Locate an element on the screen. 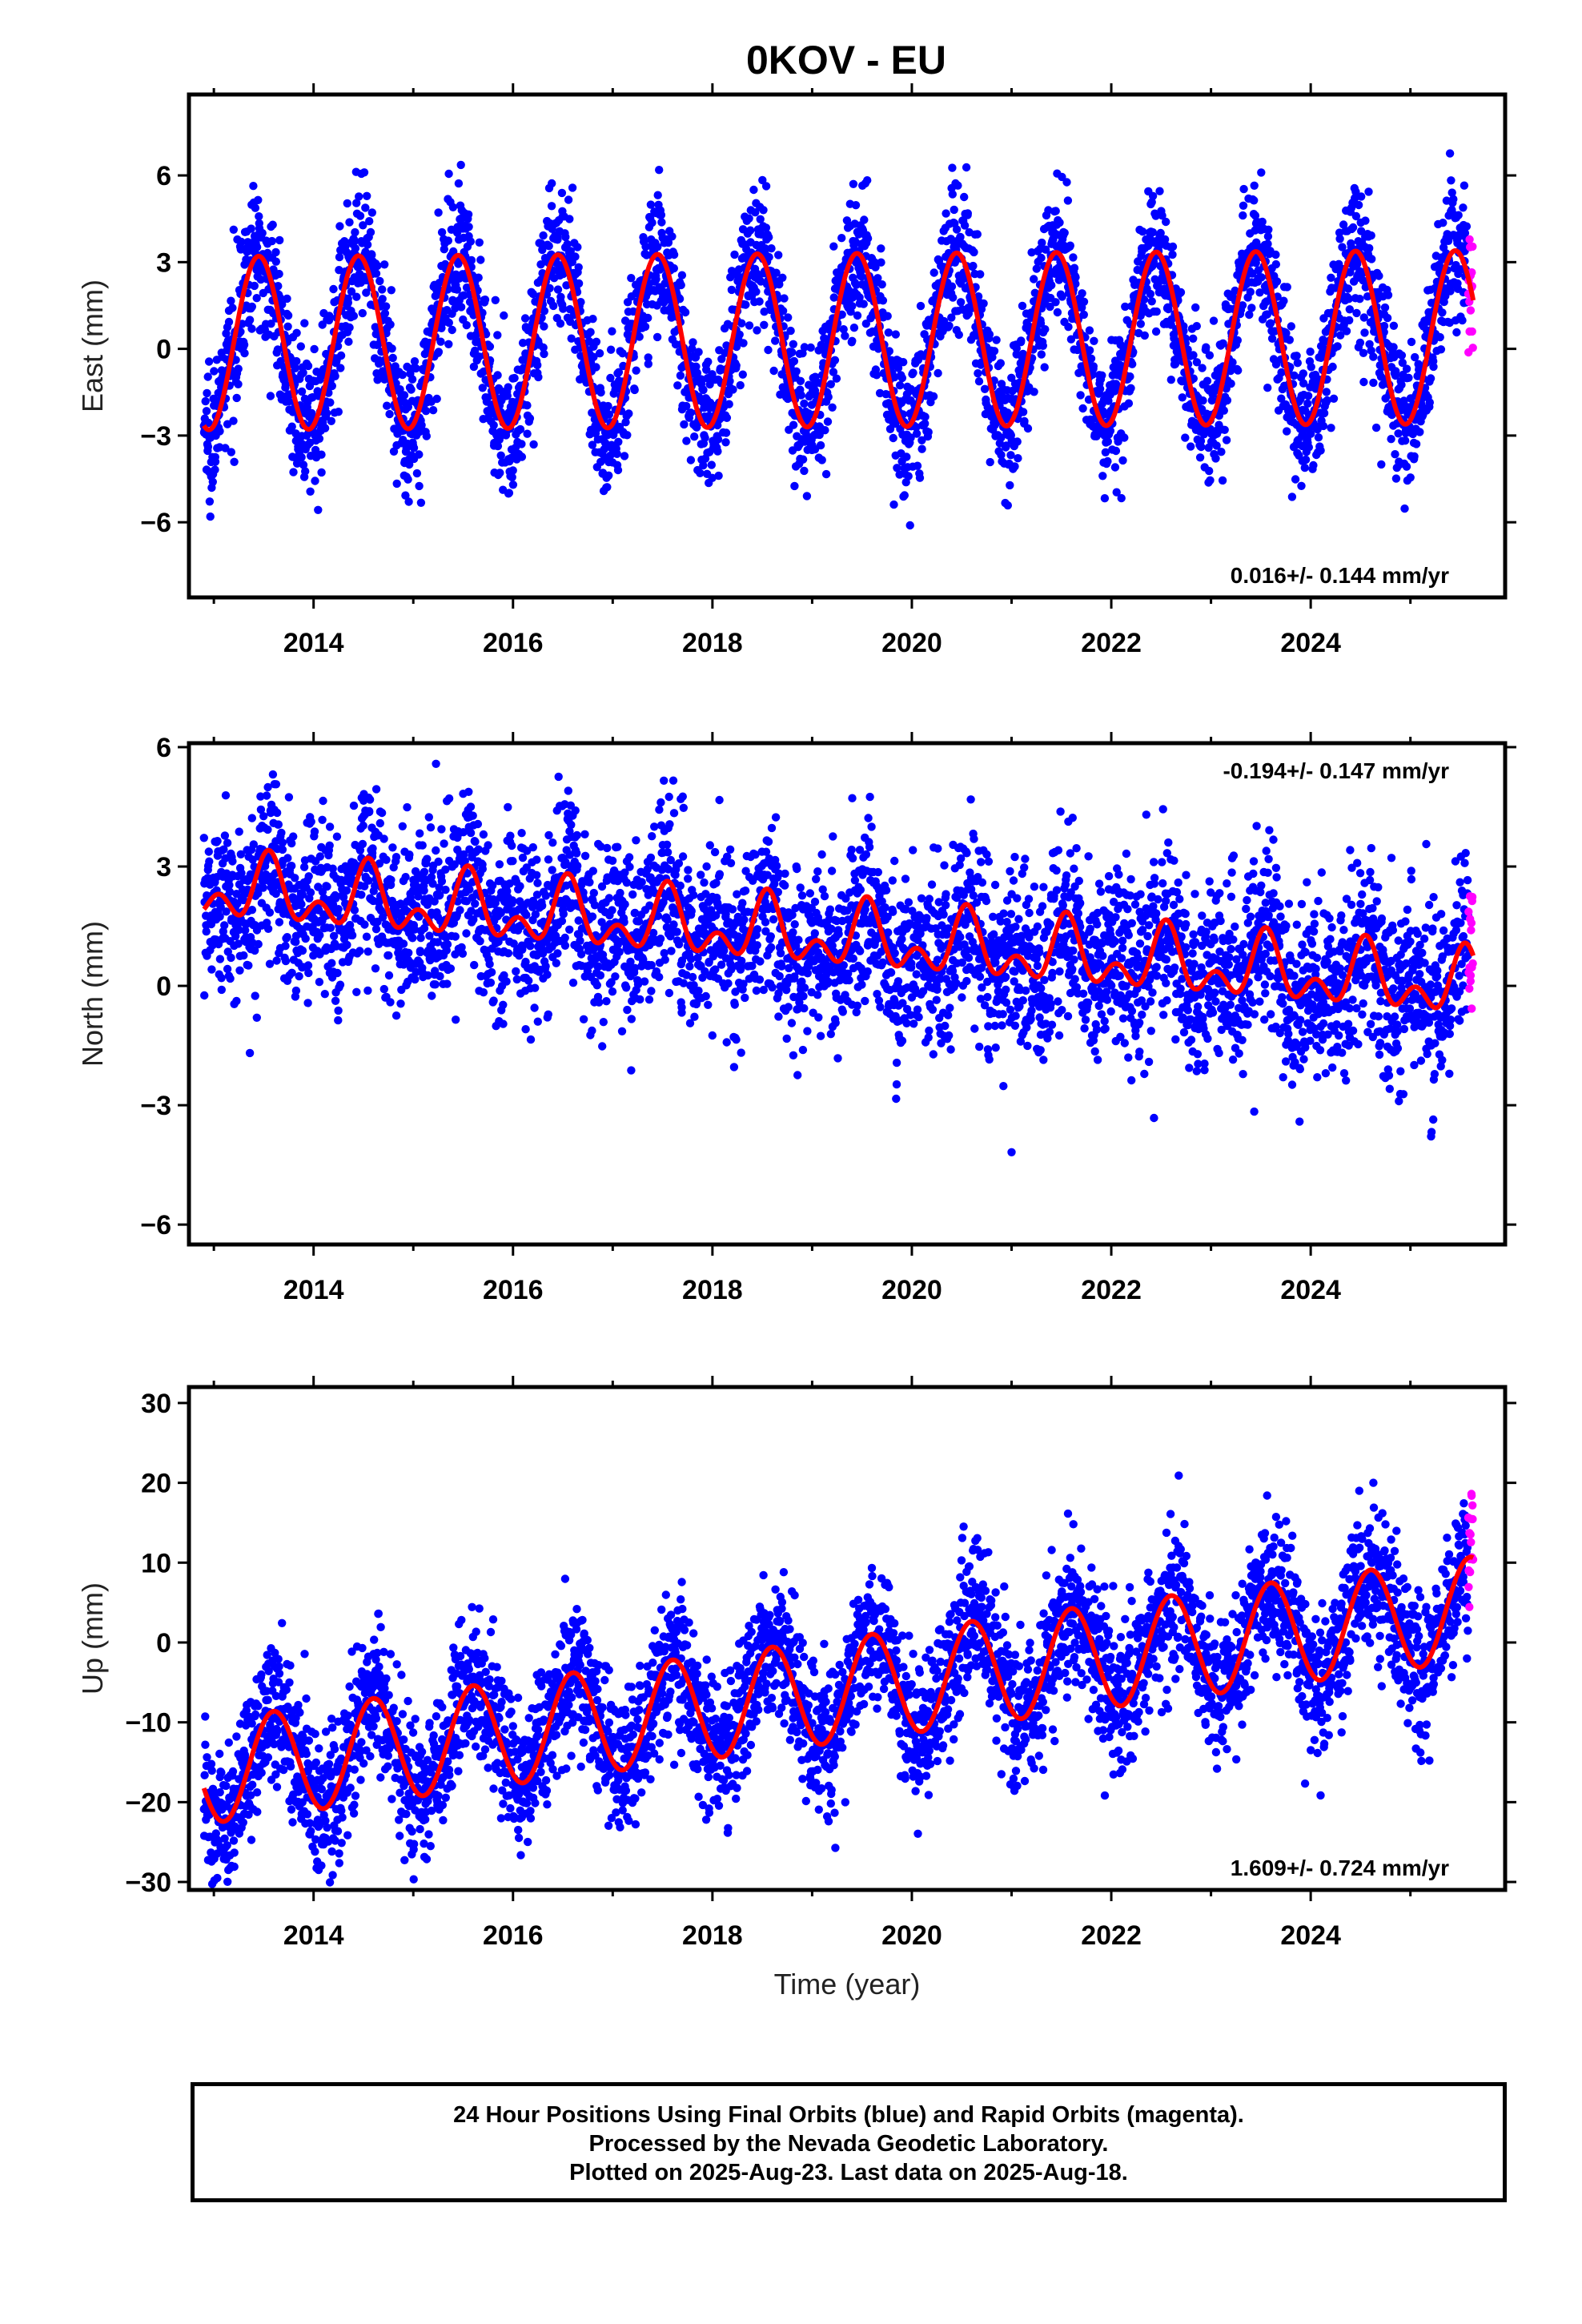 The image size is (1582, 2324). rapid-orbit-point is located at coordinates (1472, 246).